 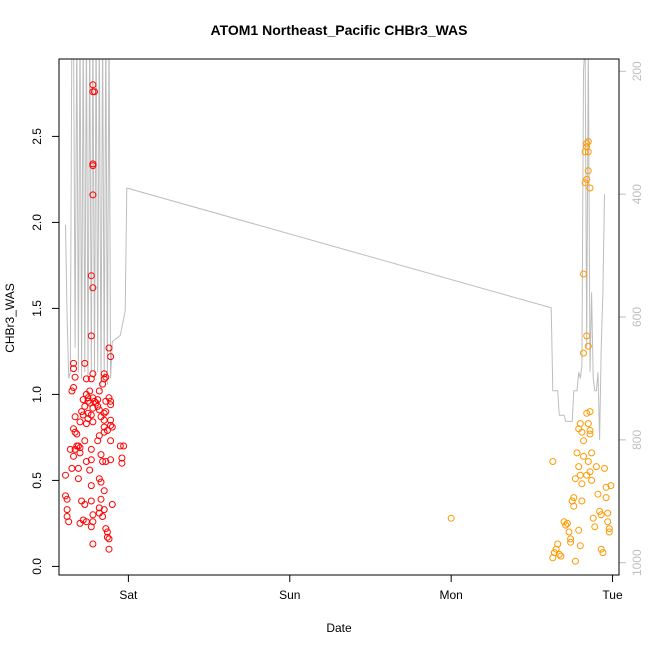 What do you see at coordinates (612, 595) in the screenshot?
I see `x-tick-label-3: Tue` at bounding box center [612, 595].